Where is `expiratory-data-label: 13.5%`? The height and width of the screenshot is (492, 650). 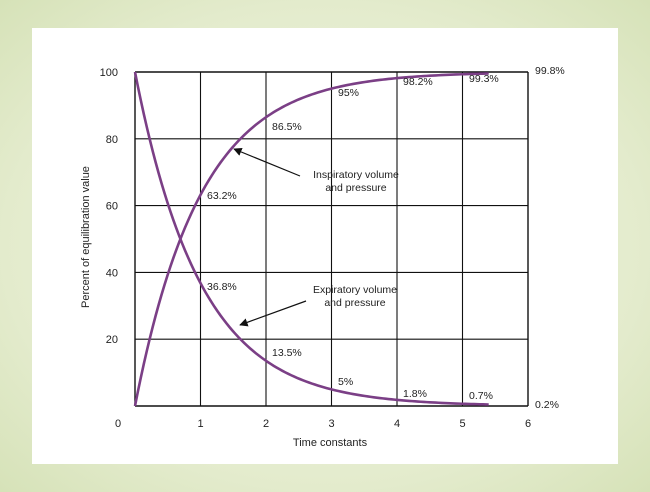 expiratory-data-label: 13.5% is located at coordinates (287, 353).